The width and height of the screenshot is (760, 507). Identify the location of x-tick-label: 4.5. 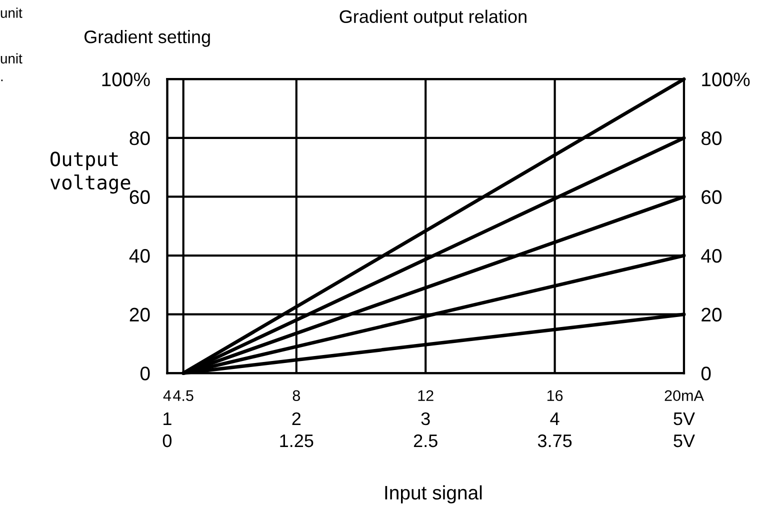
(183, 396).